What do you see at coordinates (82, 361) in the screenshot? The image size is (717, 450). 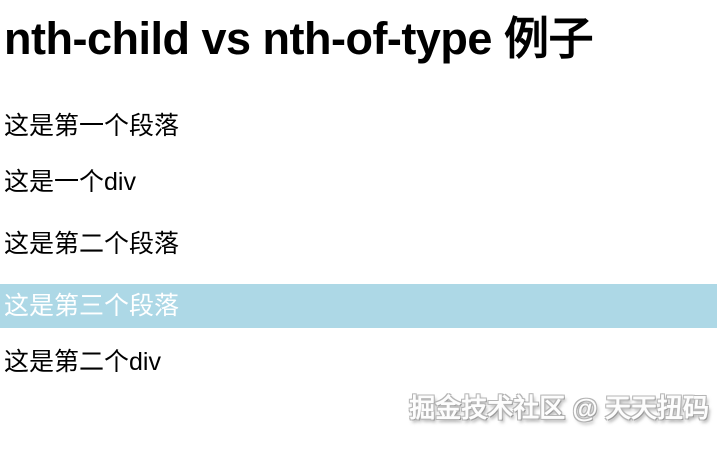 I see `div-second: 这是第二个div` at bounding box center [82, 361].